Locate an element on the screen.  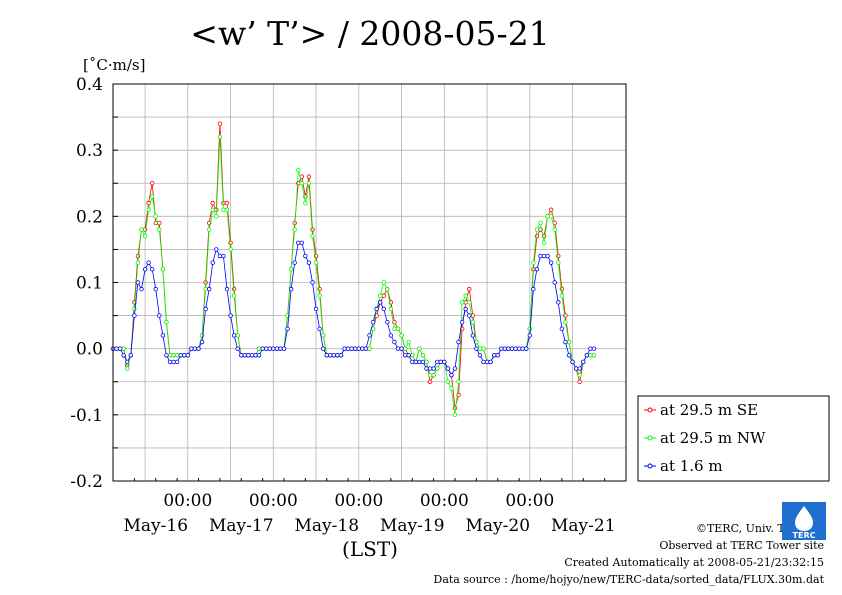
legend-label: at 29.5 m SE is located at coordinates (709, 410).